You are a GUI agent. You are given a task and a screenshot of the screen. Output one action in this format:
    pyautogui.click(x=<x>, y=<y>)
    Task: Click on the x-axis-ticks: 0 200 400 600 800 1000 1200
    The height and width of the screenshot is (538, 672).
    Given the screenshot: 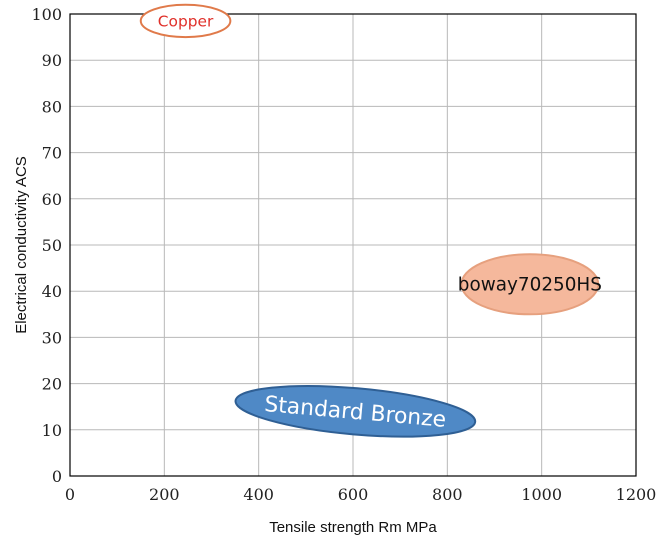 What is the action you would take?
    pyautogui.click(x=360, y=494)
    